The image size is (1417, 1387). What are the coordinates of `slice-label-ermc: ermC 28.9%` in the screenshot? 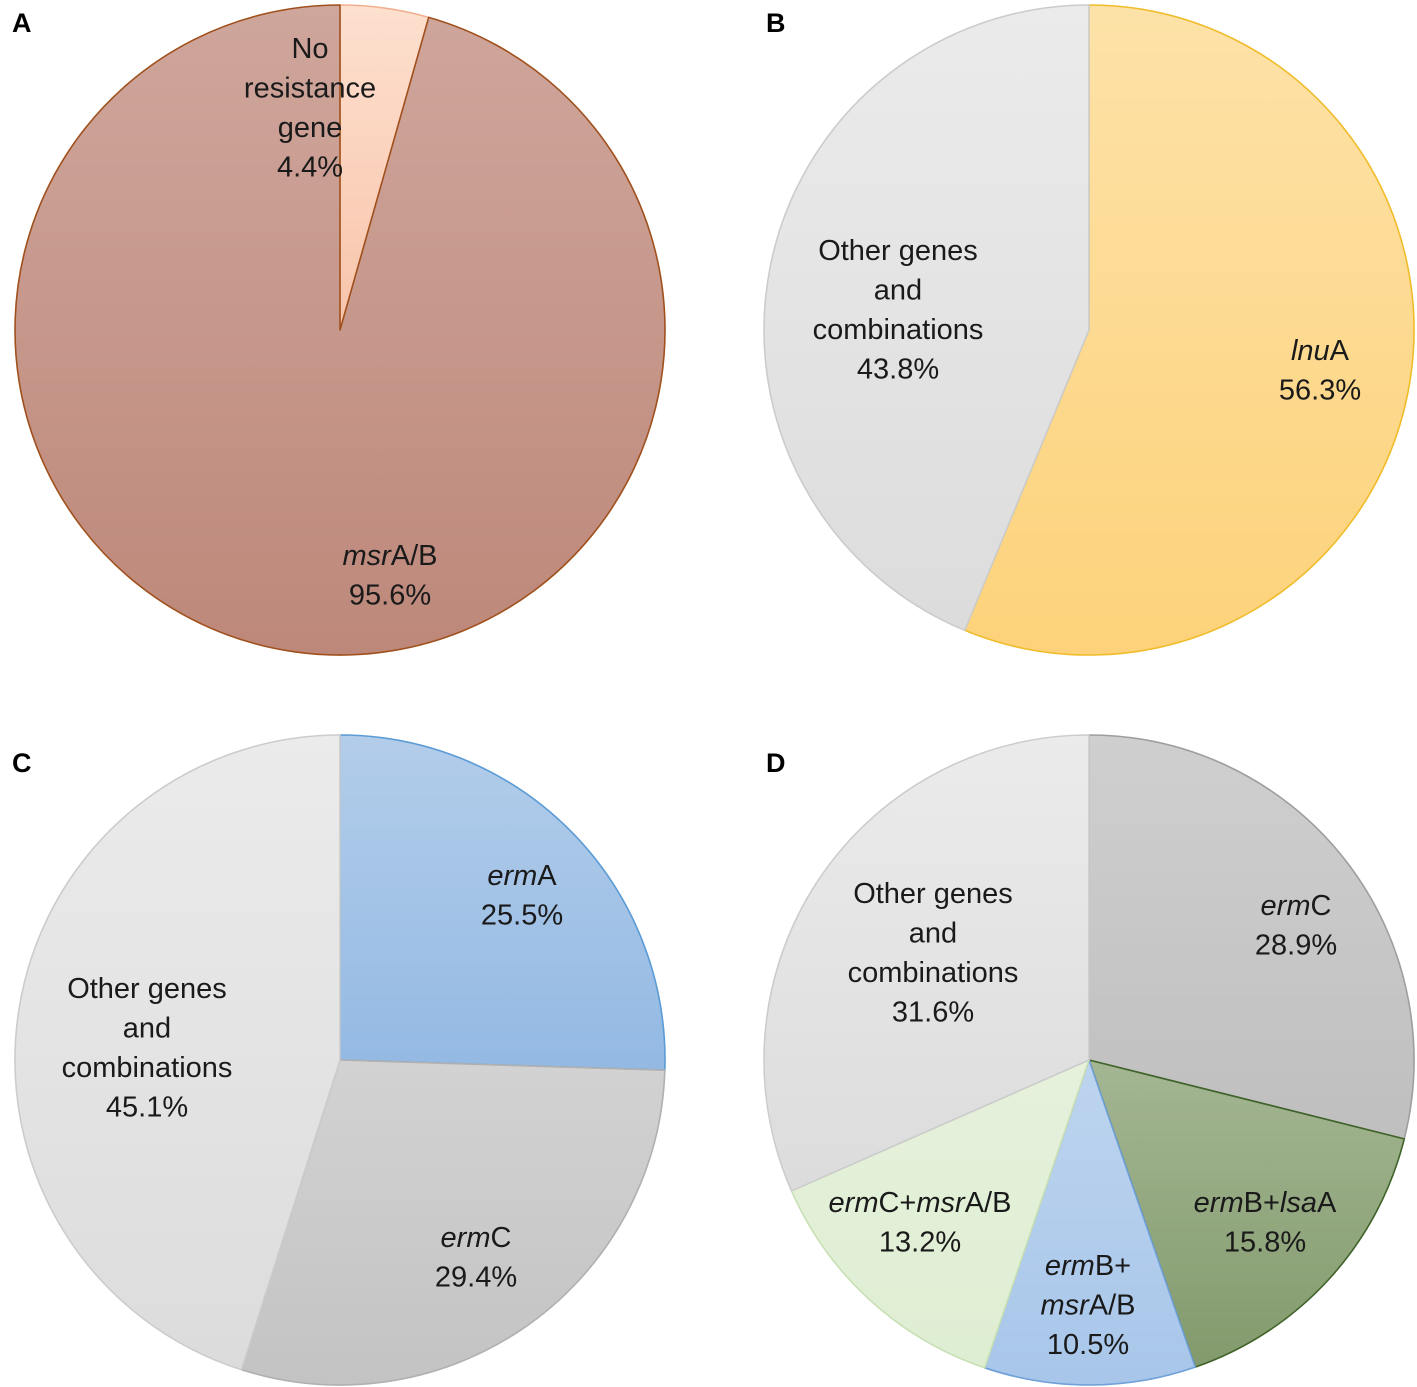 It's located at (1296, 926).